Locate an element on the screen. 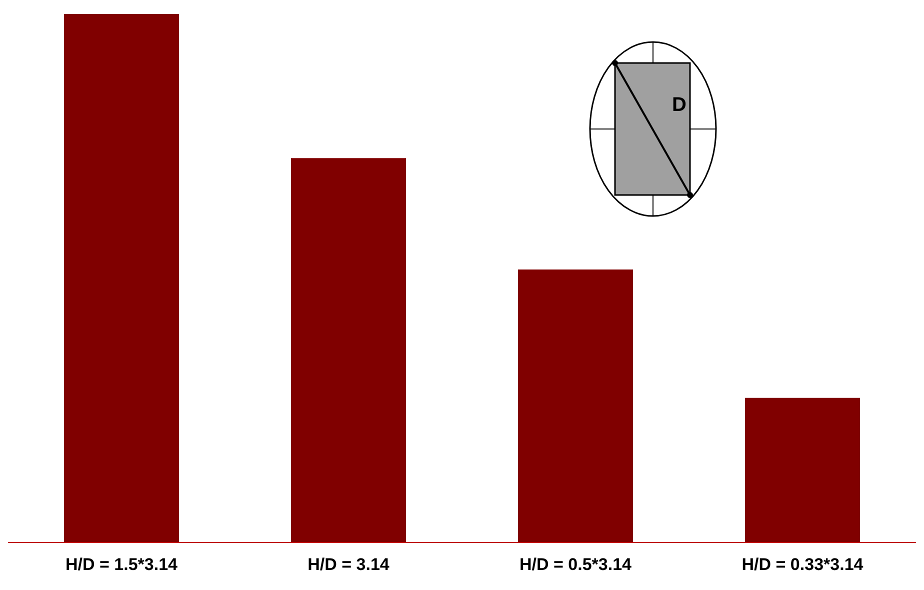 The image size is (924, 590). x-tick-label: H/D = 0.33*3.14 is located at coordinates (803, 564).